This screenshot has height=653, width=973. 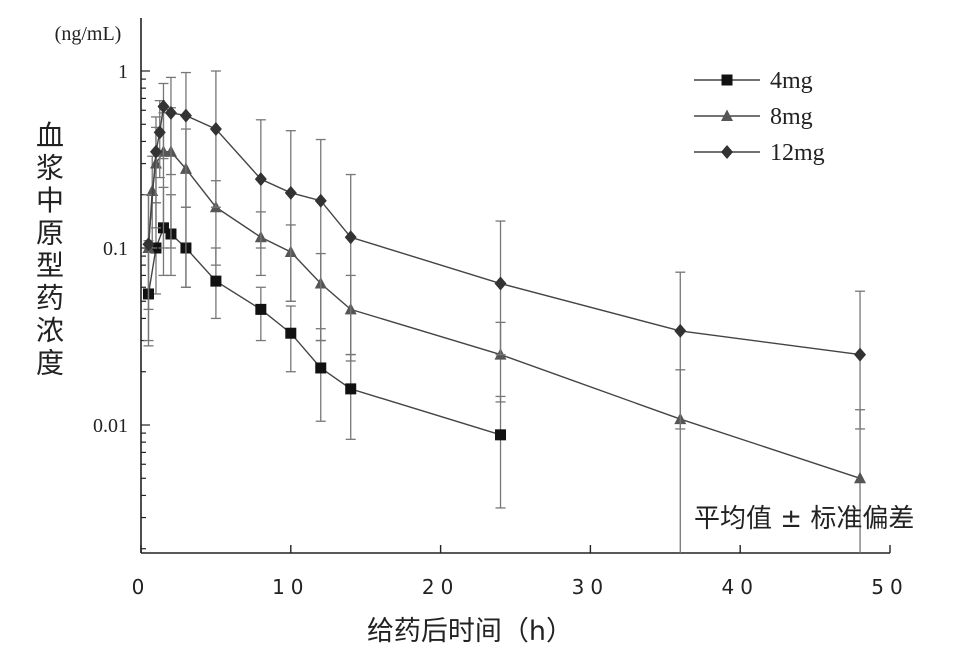 I want to click on series-line, so click(x=324, y=331).